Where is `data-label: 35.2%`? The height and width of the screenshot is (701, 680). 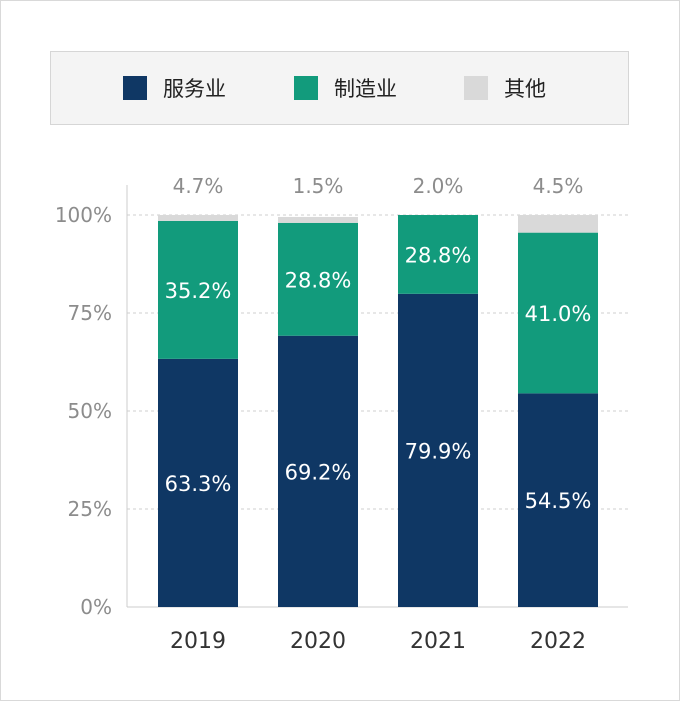
data-label: 35.2% is located at coordinates (198, 291).